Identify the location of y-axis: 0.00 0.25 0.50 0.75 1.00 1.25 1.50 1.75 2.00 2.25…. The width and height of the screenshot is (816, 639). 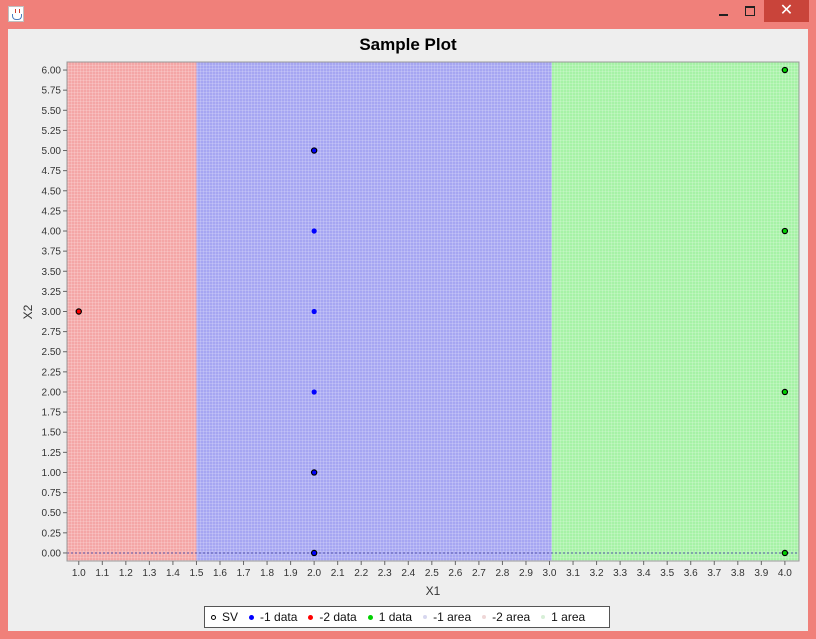
(54, 312).